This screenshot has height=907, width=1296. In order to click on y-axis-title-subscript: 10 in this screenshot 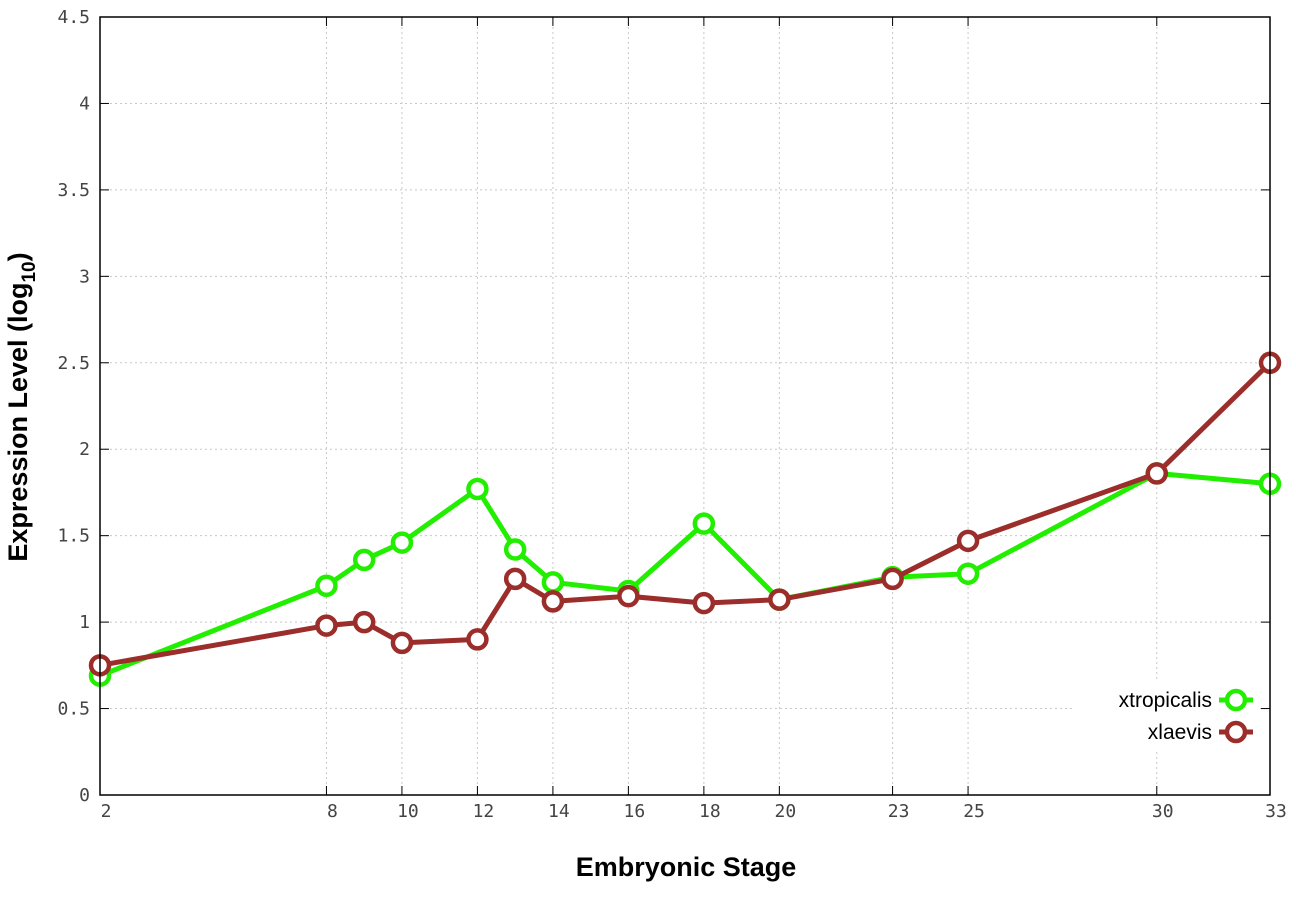, I will do `click(29, 271)`.